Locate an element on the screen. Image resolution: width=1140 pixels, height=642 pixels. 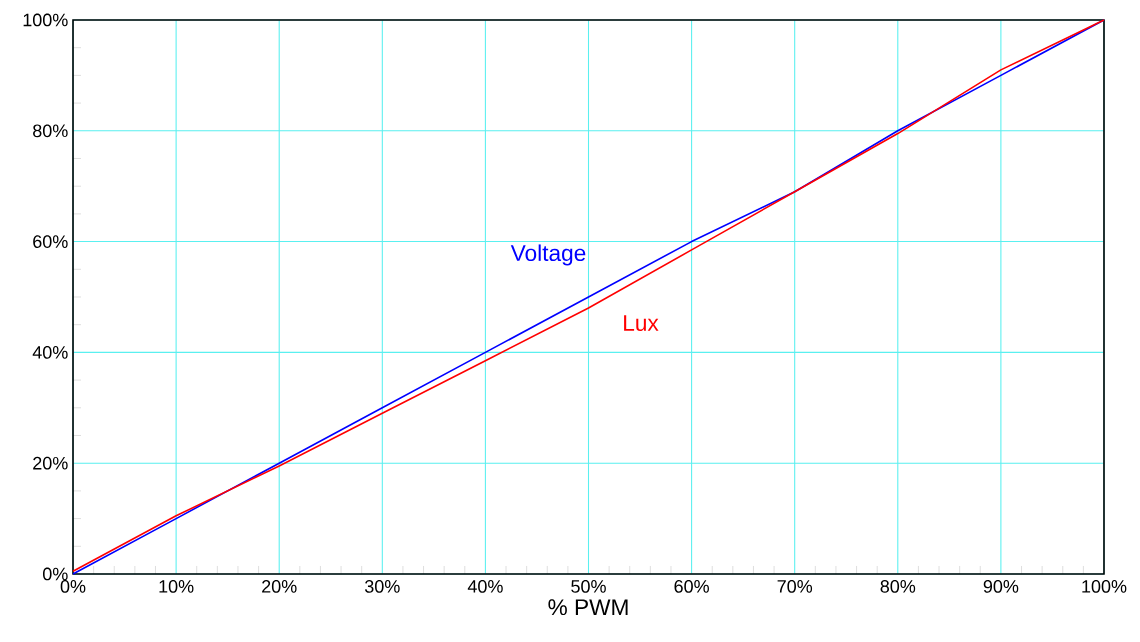
y-tick-label: 20% is located at coordinates (50, 463).